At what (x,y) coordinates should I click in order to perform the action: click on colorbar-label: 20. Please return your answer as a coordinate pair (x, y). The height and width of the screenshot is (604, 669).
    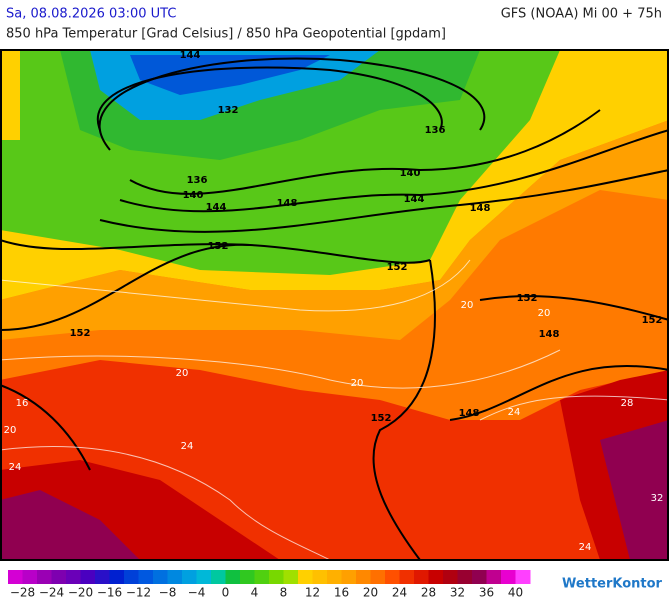
    Looking at the image, I should click on (370, 593).